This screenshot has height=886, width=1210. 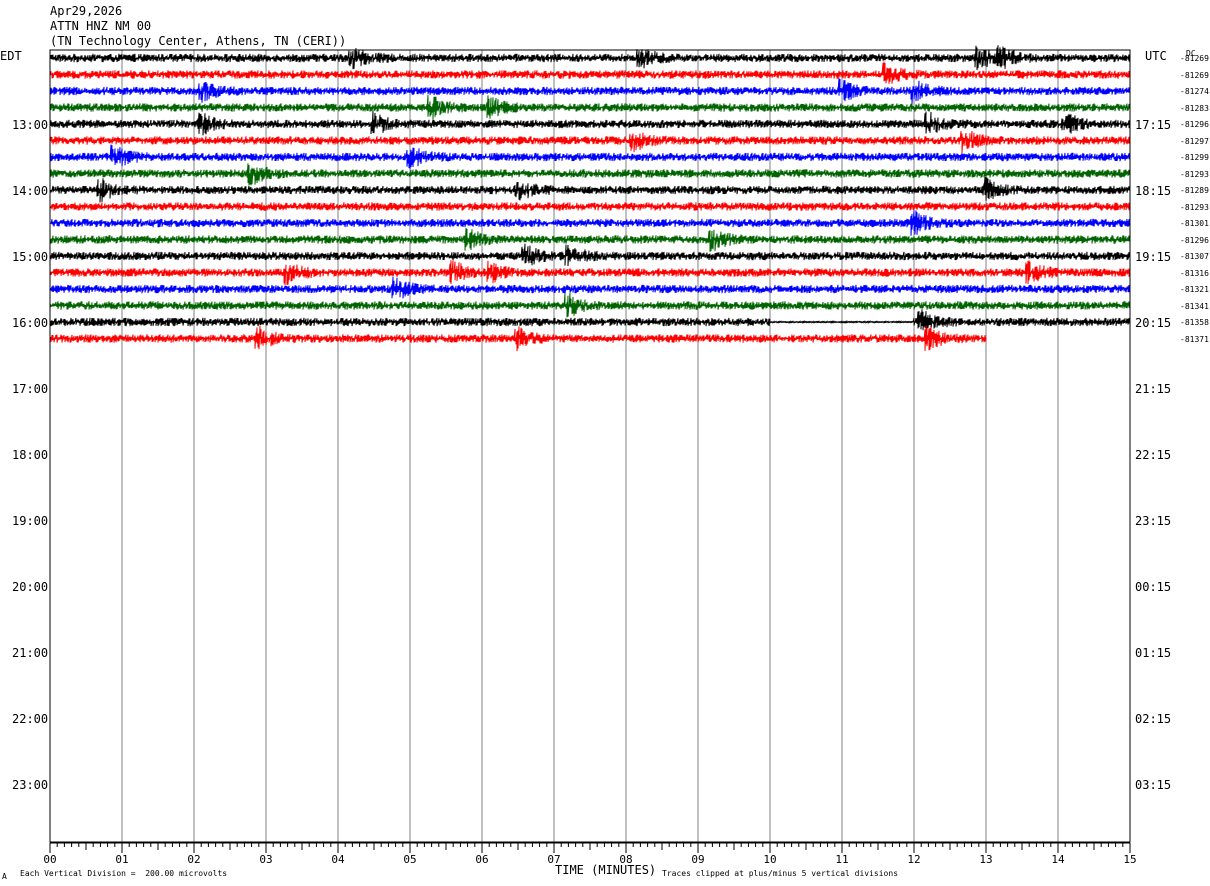 What do you see at coordinates (1153, 653) in the screenshot?
I see `utc-hour-label: 01:15` at bounding box center [1153, 653].